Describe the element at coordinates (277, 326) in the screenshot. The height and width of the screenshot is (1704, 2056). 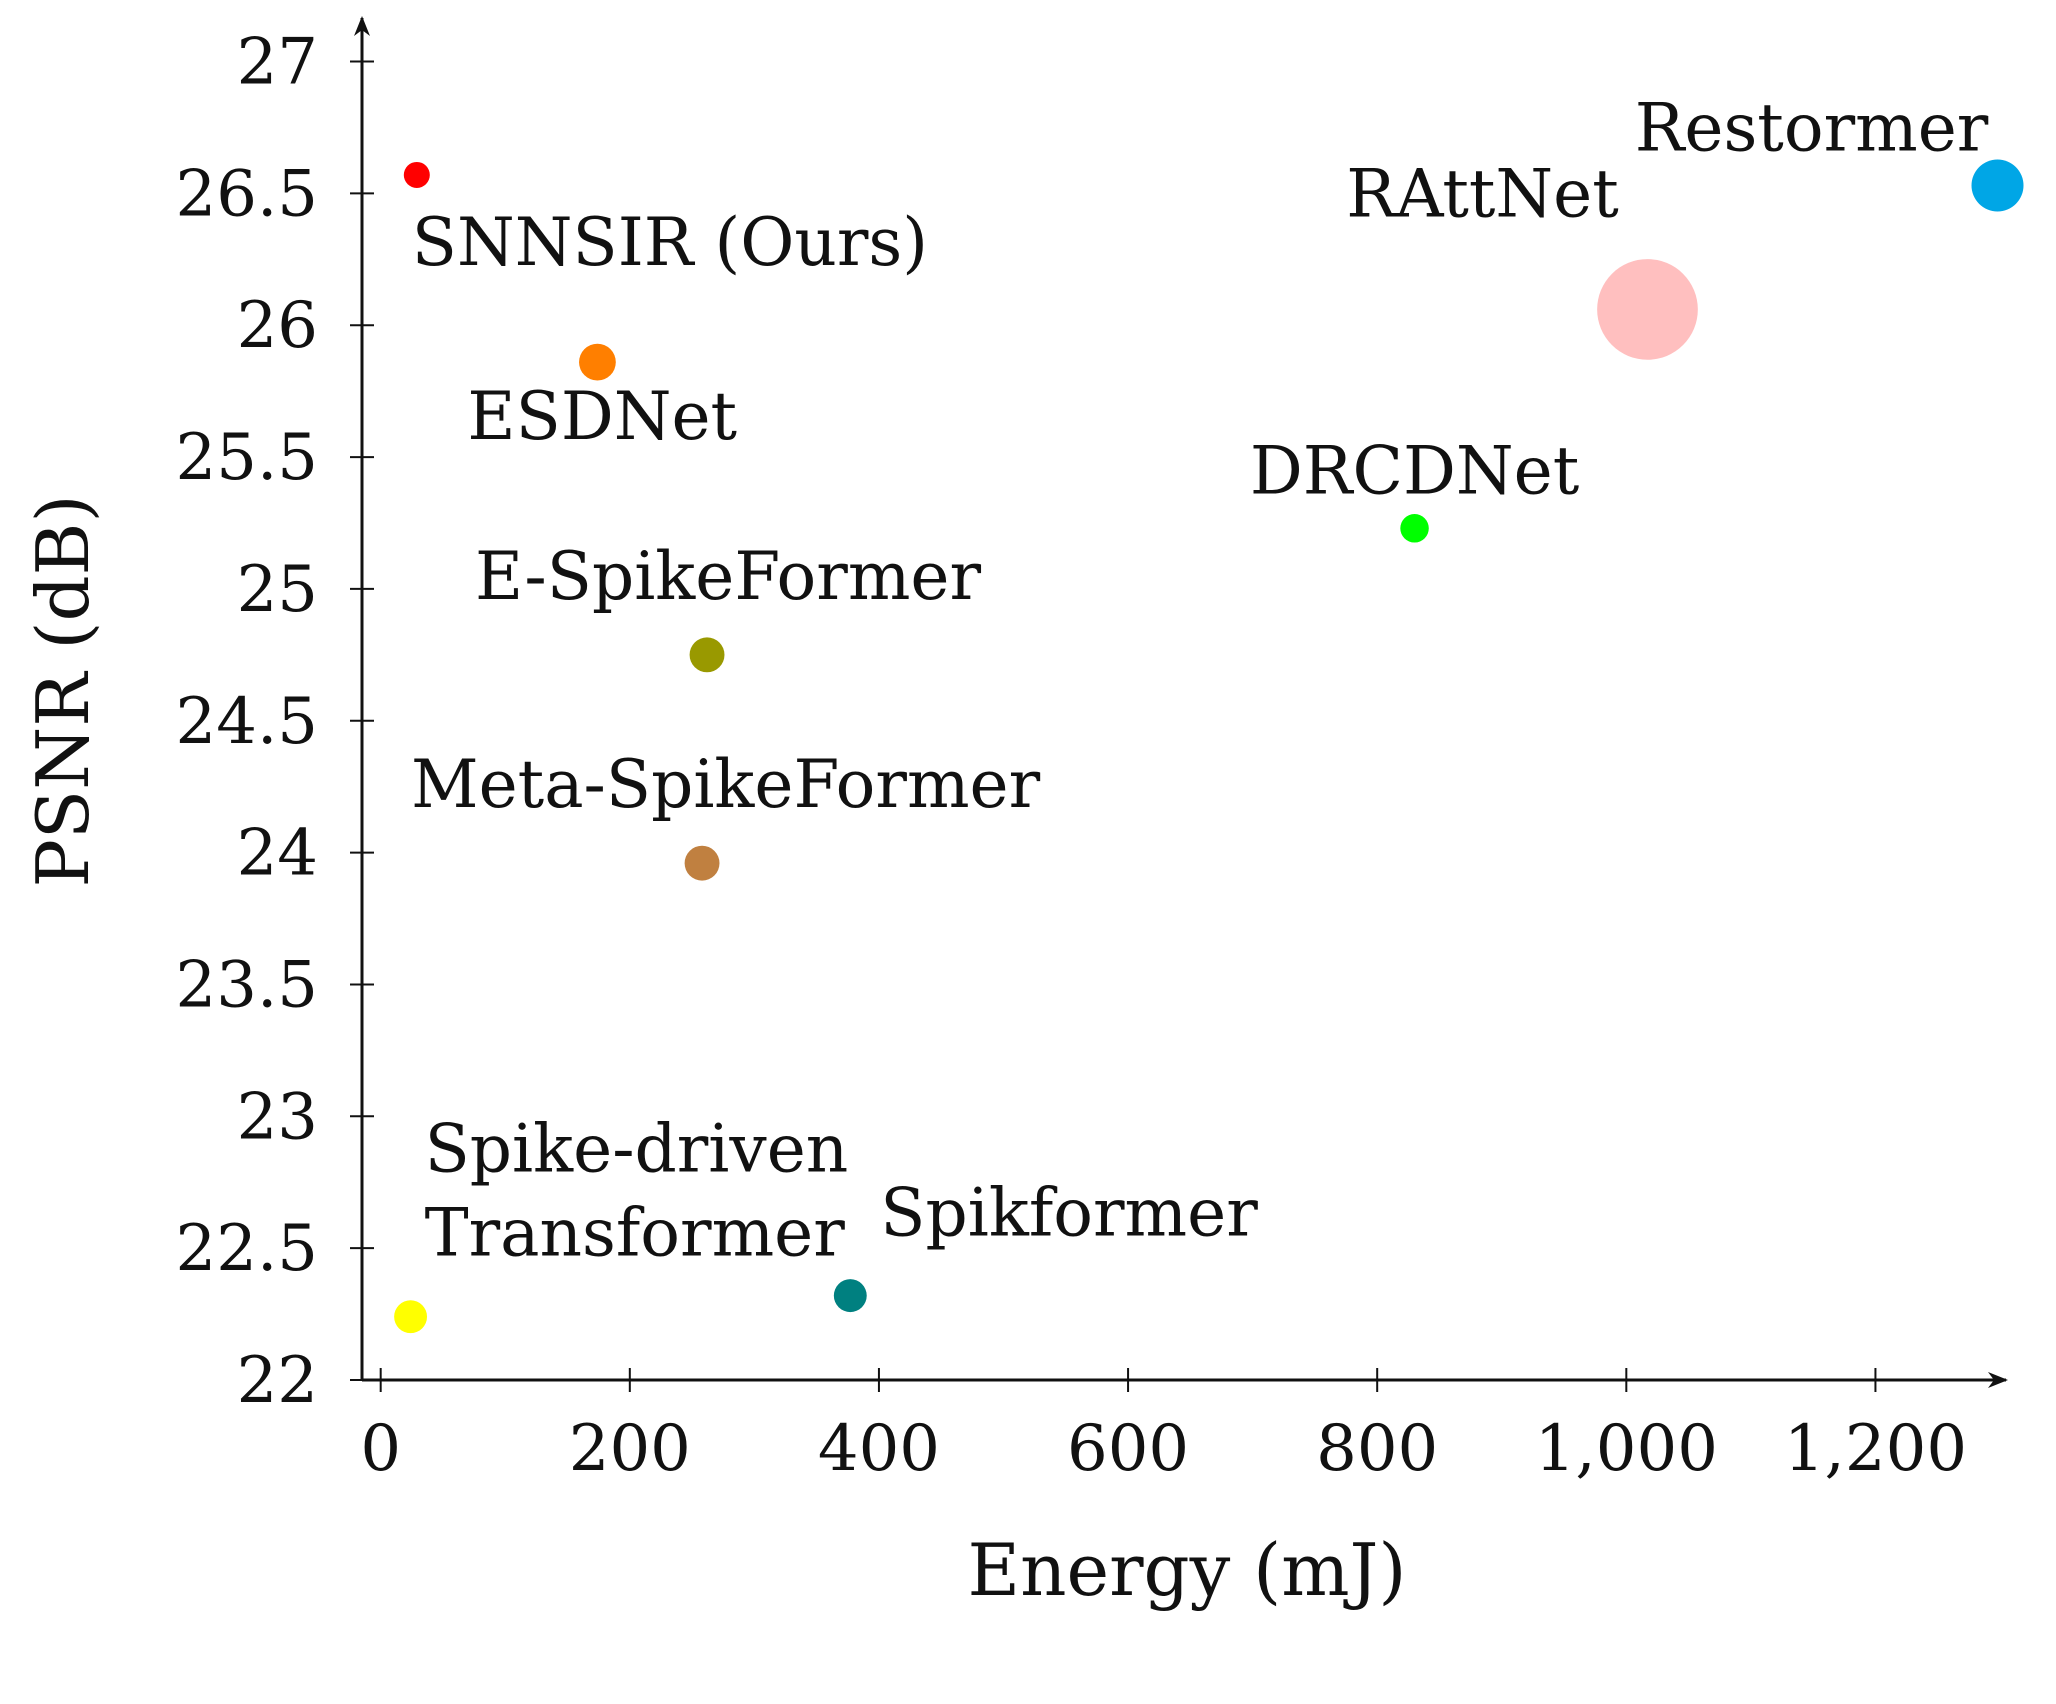
I see `y-tick-label: 26` at that location.